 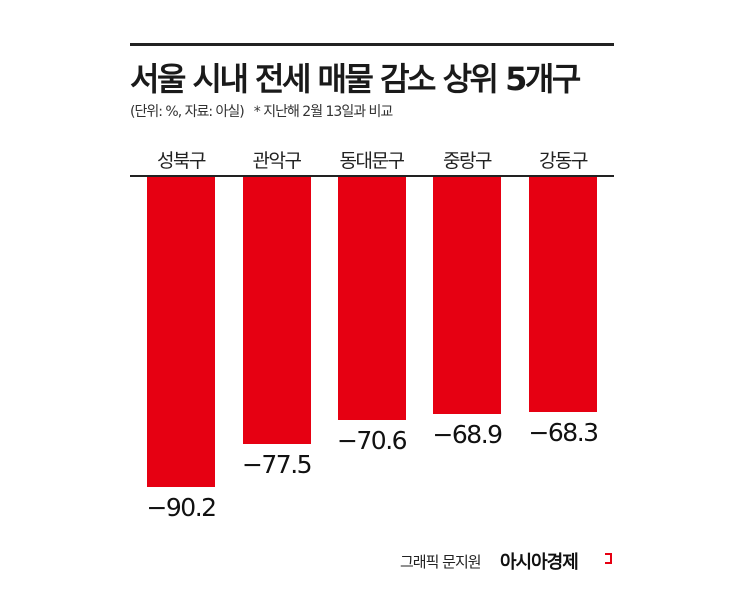 What do you see at coordinates (608, 558) in the screenshot?
I see `brand-mark-icon` at bounding box center [608, 558].